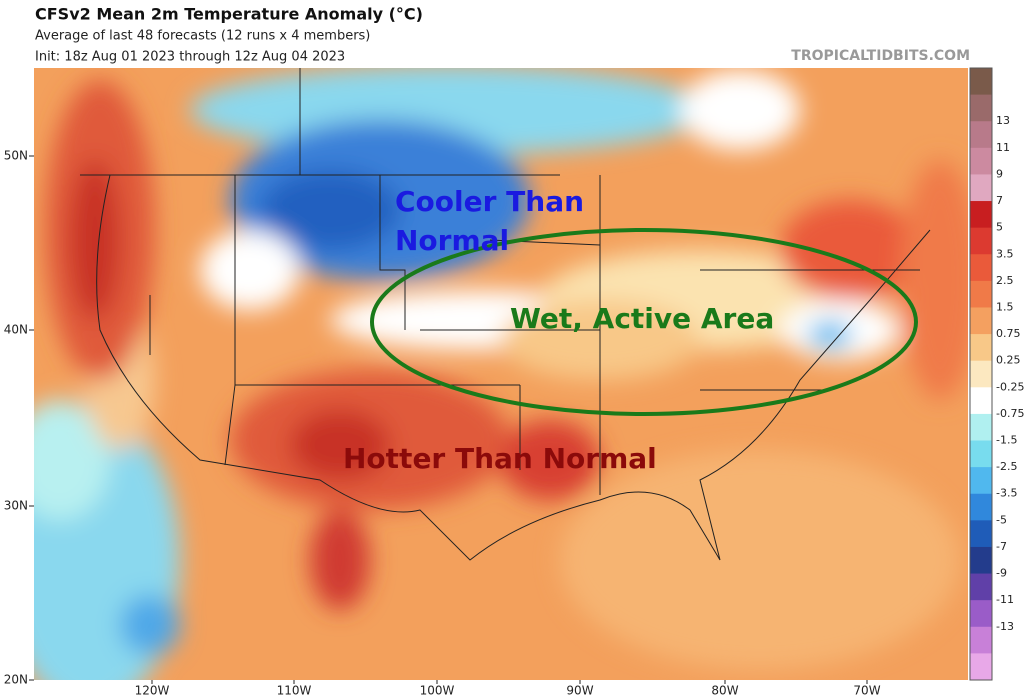 The height and width of the screenshot is (700, 1024). What do you see at coordinates (19, 418) in the screenshot?
I see `latitude-labels: 50N 40N 30N 20N` at bounding box center [19, 418].